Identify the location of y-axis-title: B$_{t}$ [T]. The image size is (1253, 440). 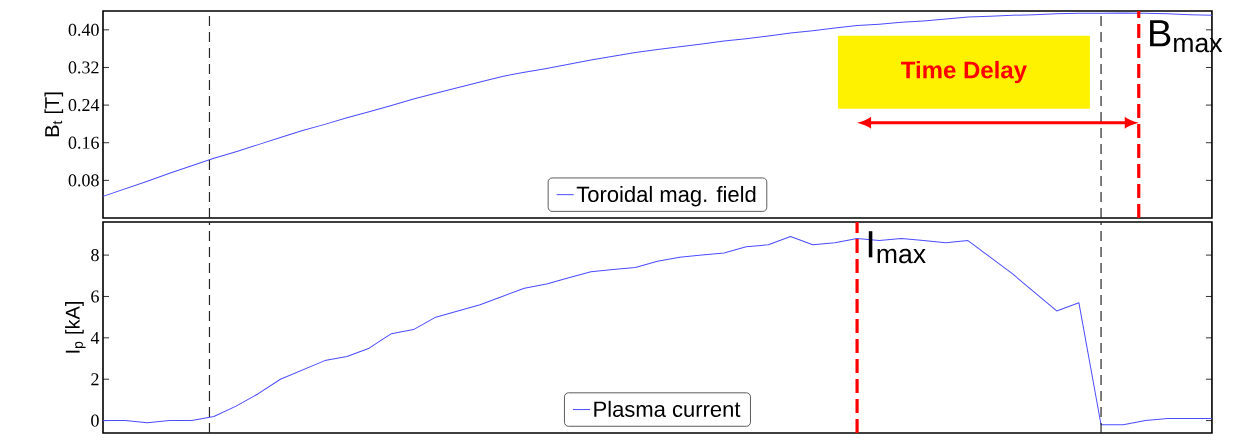
(54, 114).